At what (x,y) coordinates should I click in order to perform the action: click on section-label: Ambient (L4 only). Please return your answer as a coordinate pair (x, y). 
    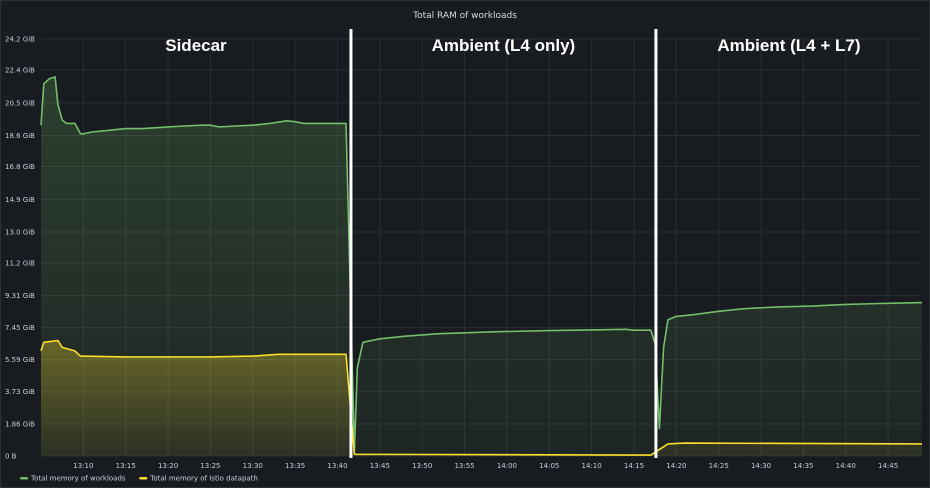
    Looking at the image, I should click on (504, 45).